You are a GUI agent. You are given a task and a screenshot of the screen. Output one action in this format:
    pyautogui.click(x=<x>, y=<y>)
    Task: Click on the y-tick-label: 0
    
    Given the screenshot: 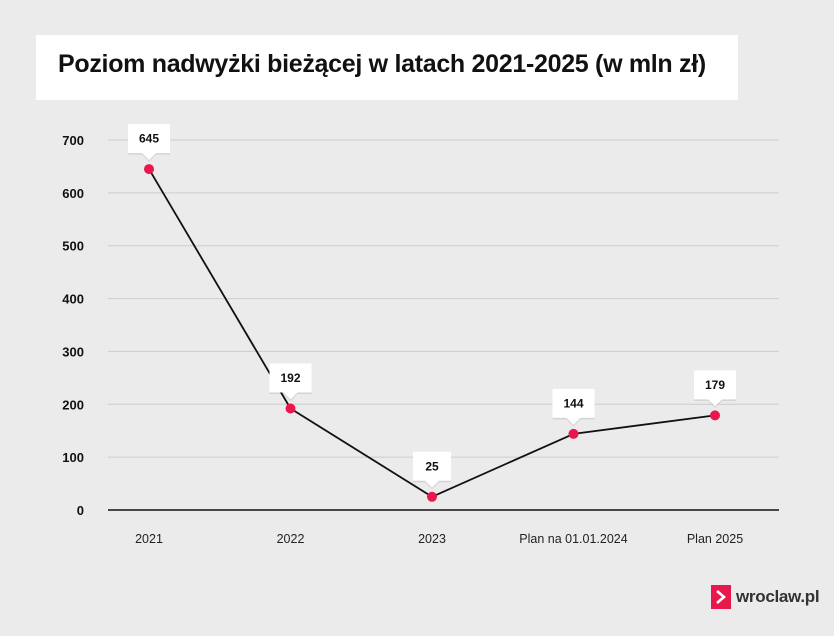 What is the action you would take?
    pyautogui.click(x=80, y=510)
    